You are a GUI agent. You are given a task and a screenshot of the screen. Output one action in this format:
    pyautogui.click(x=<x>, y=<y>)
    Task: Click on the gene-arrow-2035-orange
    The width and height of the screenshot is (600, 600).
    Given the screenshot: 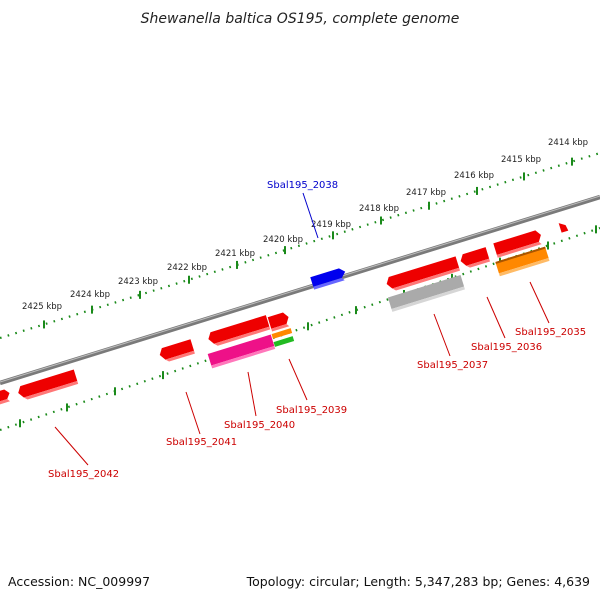 What is the action you would take?
    pyautogui.click(x=522, y=261)
    